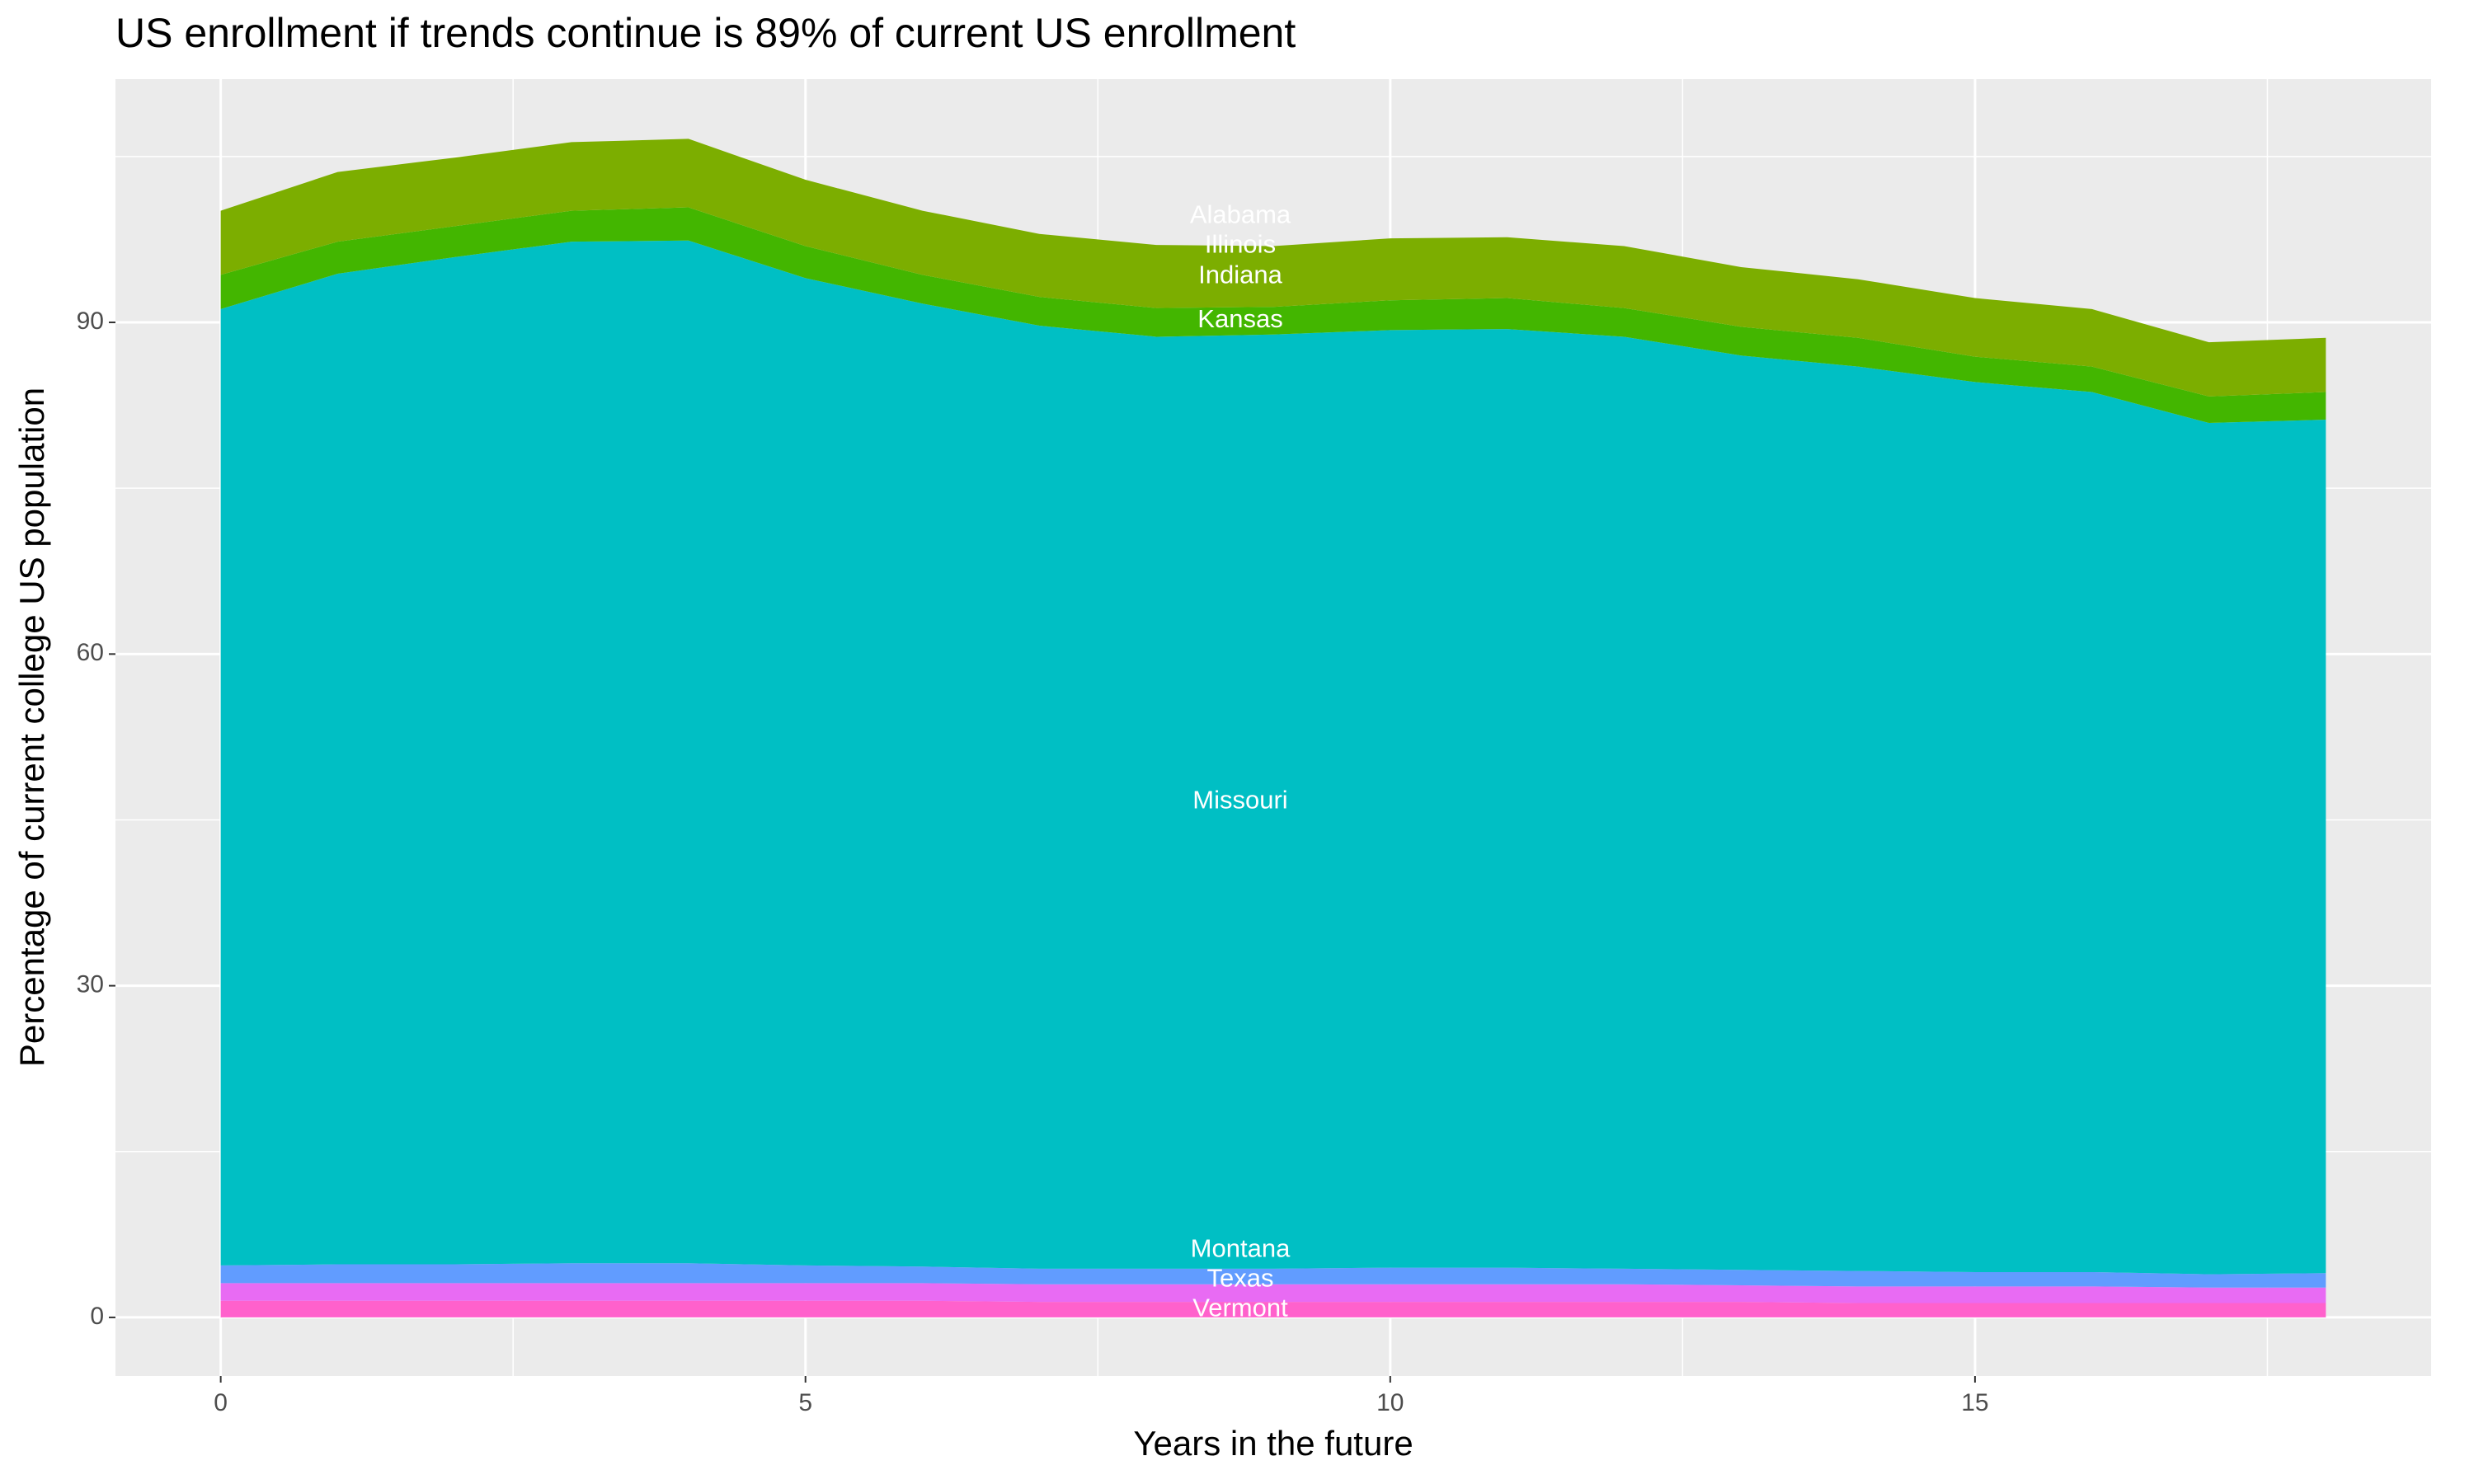  What do you see at coordinates (1974, 1402) in the screenshot?
I see `x-tick-label: 15` at bounding box center [1974, 1402].